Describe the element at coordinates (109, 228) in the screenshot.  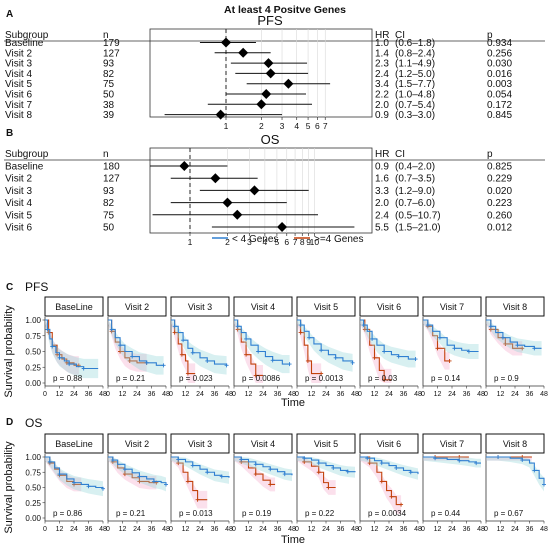
I see `row-n: 50` at that location.